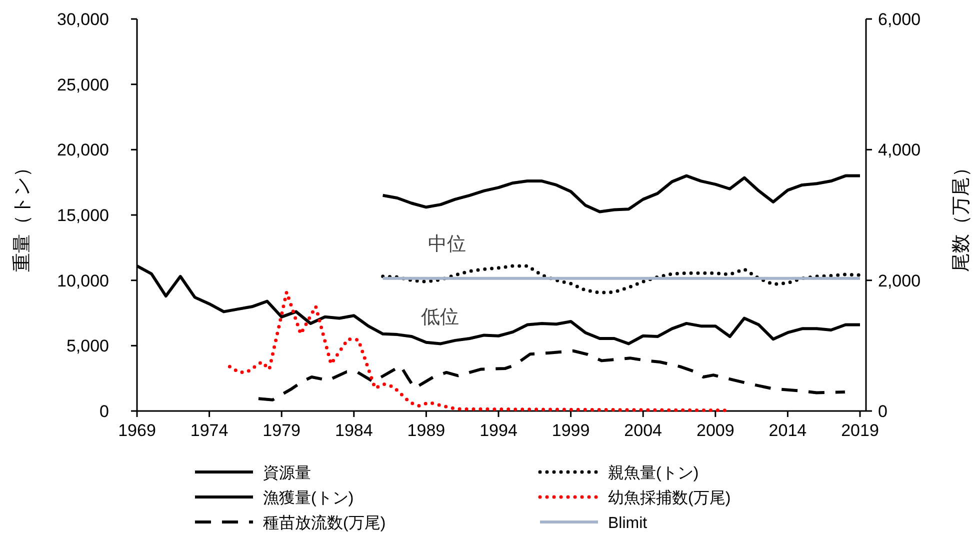  Describe the element at coordinates (83, 19) in the screenshot. I see `y-tick-label: 30,000` at that location.